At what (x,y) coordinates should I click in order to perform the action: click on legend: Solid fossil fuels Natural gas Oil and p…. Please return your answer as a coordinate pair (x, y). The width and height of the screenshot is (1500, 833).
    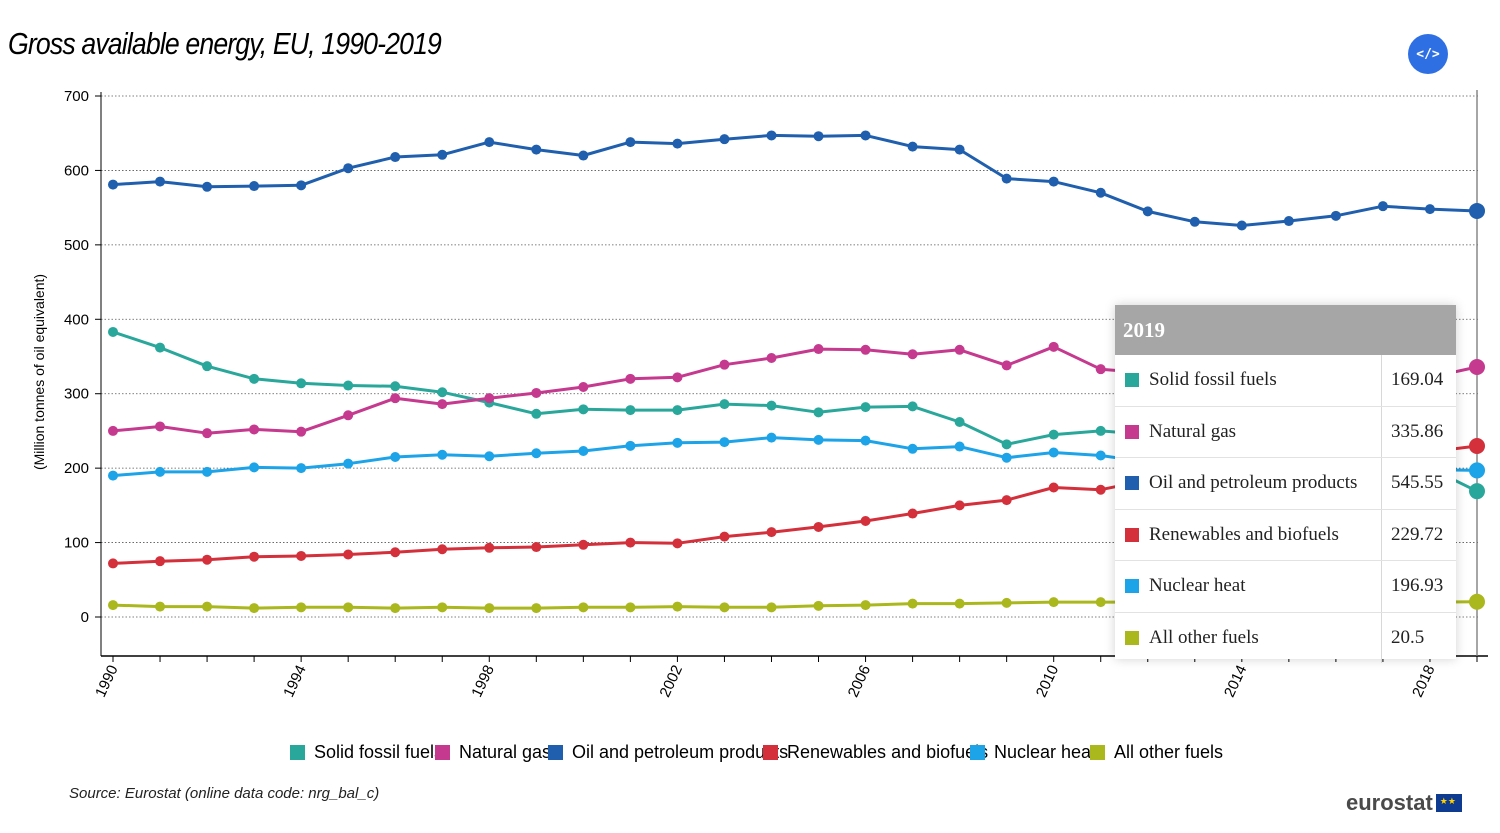
    Looking at the image, I should click on (790, 754).